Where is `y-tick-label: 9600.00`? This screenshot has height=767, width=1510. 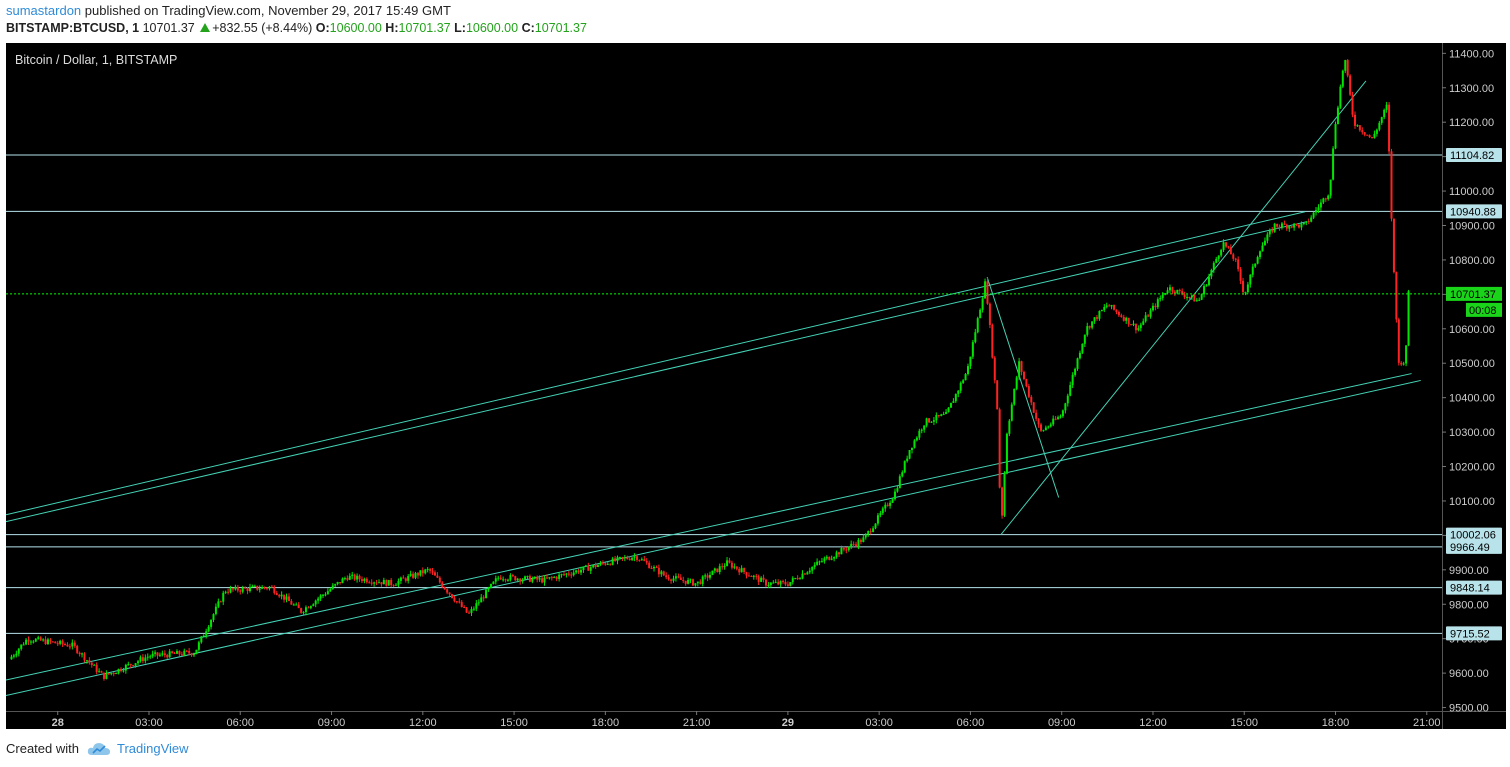
y-tick-label: 9600.00 is located at coordinates (1469, 674).